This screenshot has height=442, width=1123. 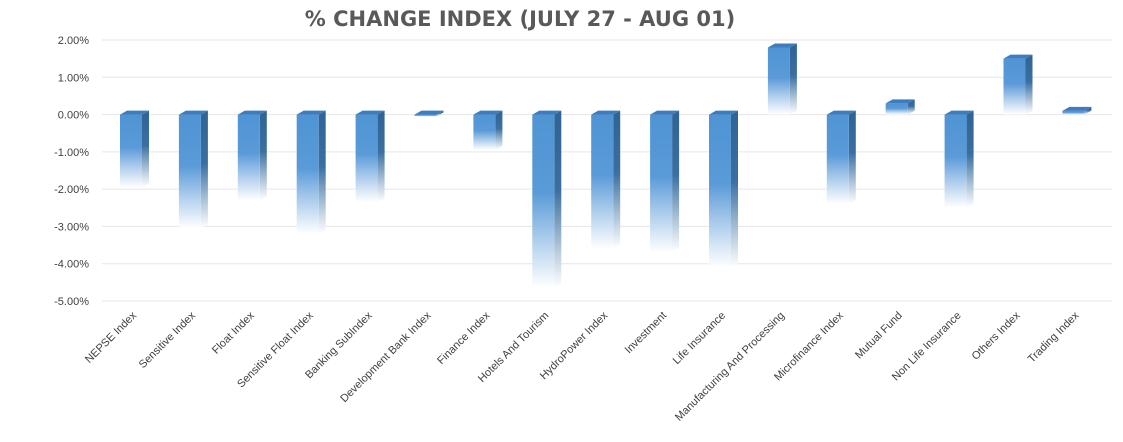 I want to click on y-tick-label: -1.00%, so click(x=71, y=153).